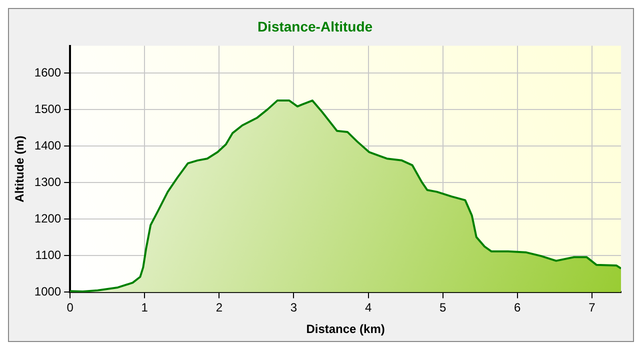 The width and height of the screenshot is (640, 350). Describe the element at coordinates (294, 307) in the screenshot. I see `x-tick-label: 3` at that location.